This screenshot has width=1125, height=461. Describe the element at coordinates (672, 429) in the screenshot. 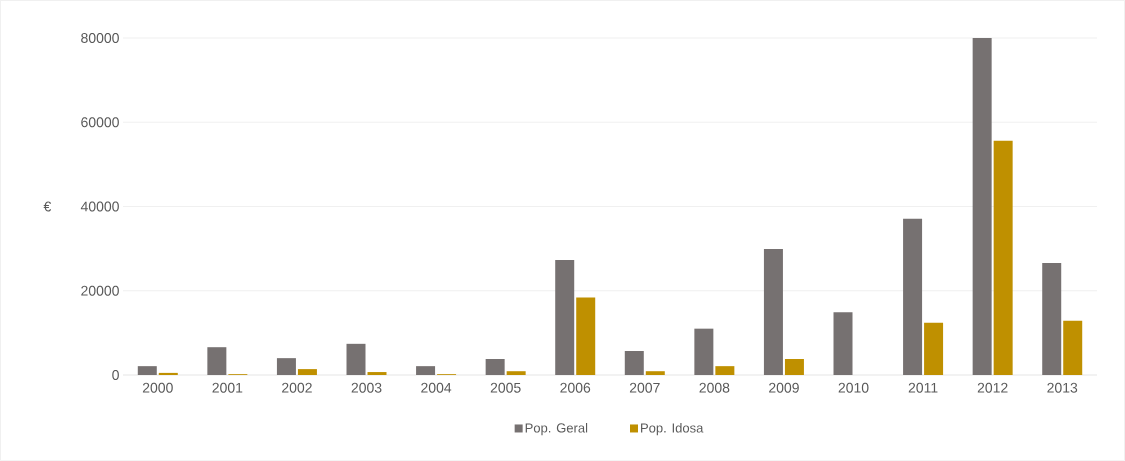

I see `legend-label: Pop. Idosa` at that location.